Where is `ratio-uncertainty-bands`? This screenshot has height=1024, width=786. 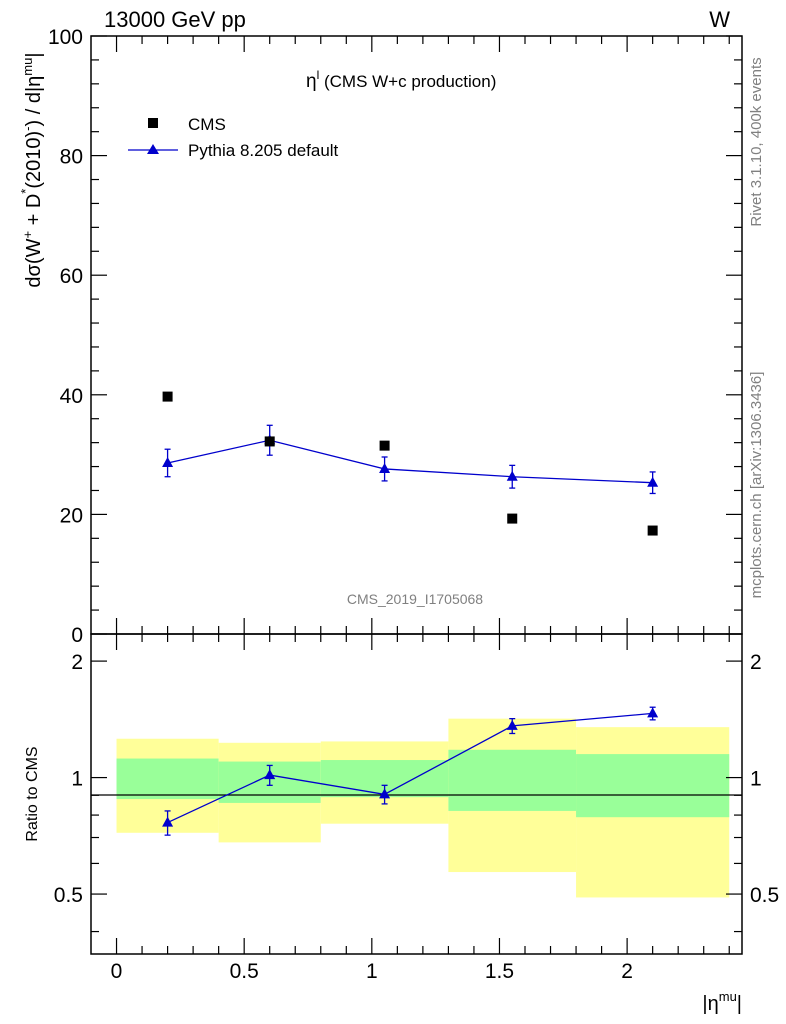
ratio-uncertainty-bands is located at coordinates (423, 808).